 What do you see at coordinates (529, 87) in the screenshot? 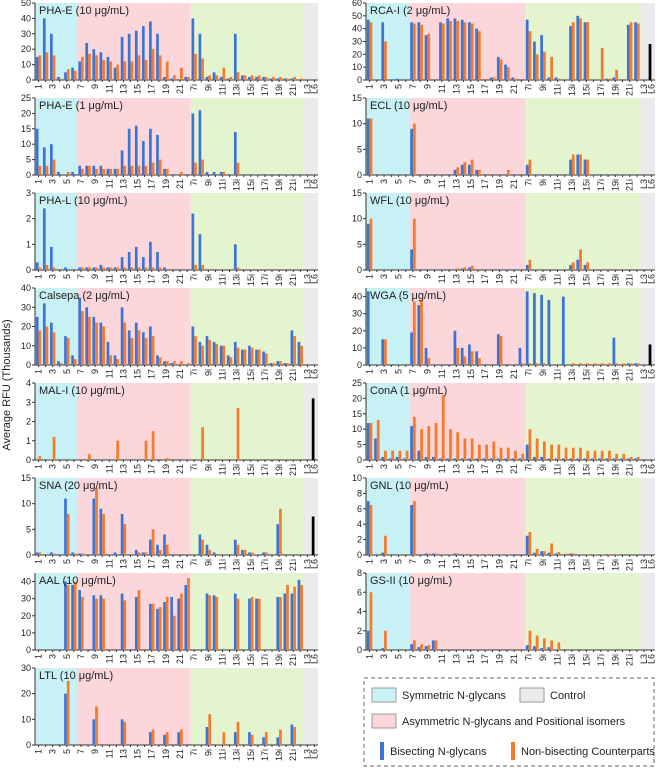
I see `x-tick-label: 7i` at bounding box center [529, 87].